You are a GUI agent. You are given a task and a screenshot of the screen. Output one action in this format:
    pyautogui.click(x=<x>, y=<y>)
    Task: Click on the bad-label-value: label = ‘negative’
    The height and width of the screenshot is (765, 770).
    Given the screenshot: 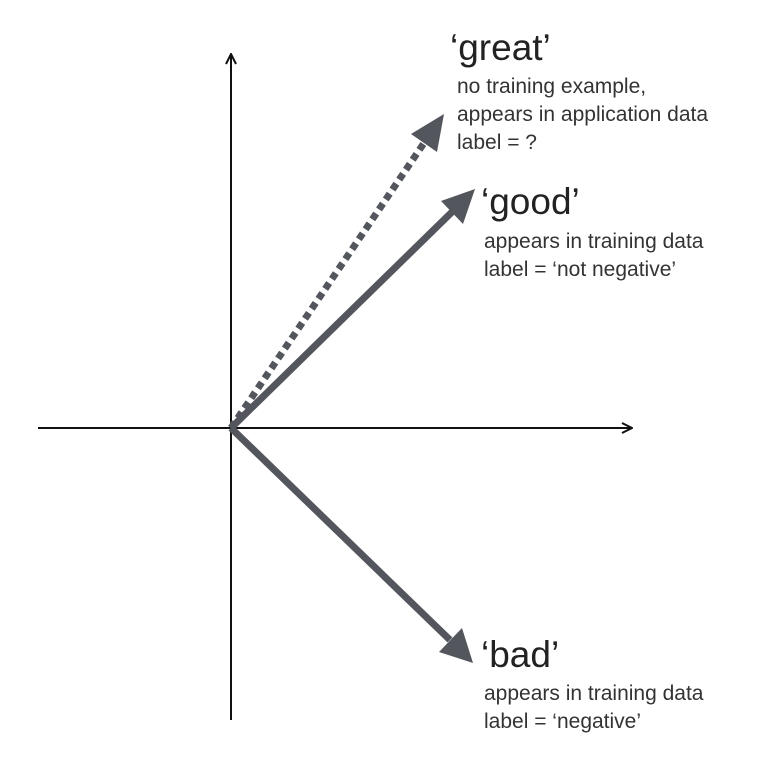 What is the action you would take?
    pyautogui.click(x=562, y=721)
    